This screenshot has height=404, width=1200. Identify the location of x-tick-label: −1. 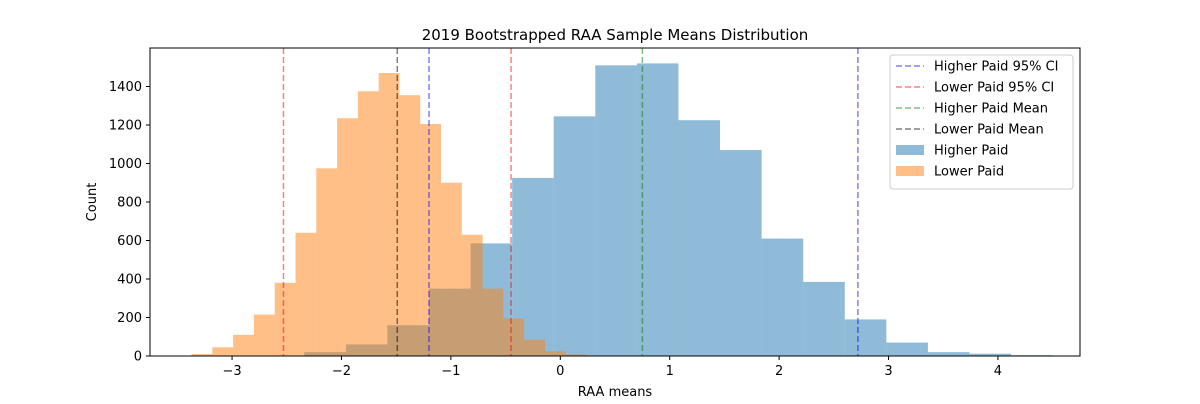
(450, 371).